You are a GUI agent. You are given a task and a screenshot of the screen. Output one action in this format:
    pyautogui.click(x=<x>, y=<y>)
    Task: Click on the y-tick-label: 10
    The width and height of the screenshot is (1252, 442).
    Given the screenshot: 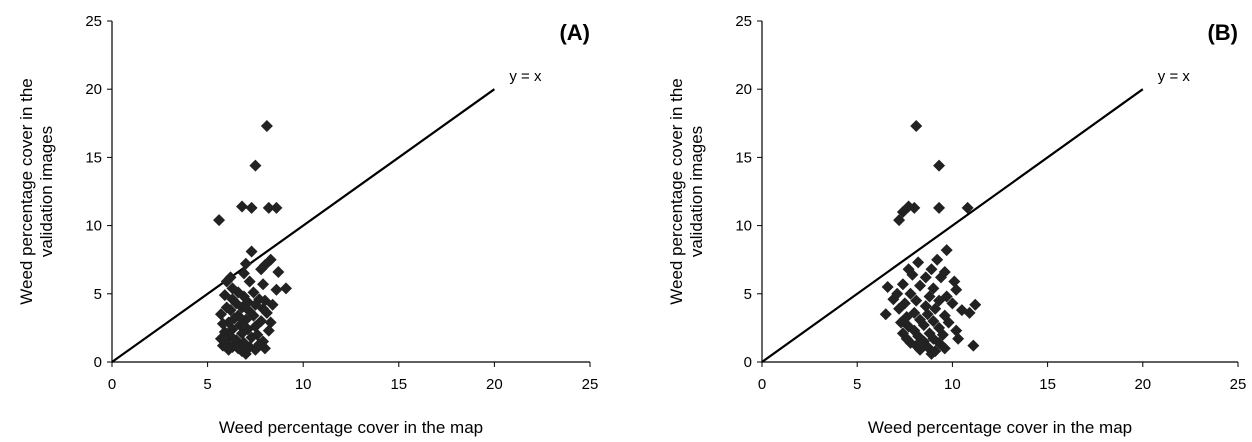 What is the action you would take?
    pyautogui.click(x=93, y=226)
    